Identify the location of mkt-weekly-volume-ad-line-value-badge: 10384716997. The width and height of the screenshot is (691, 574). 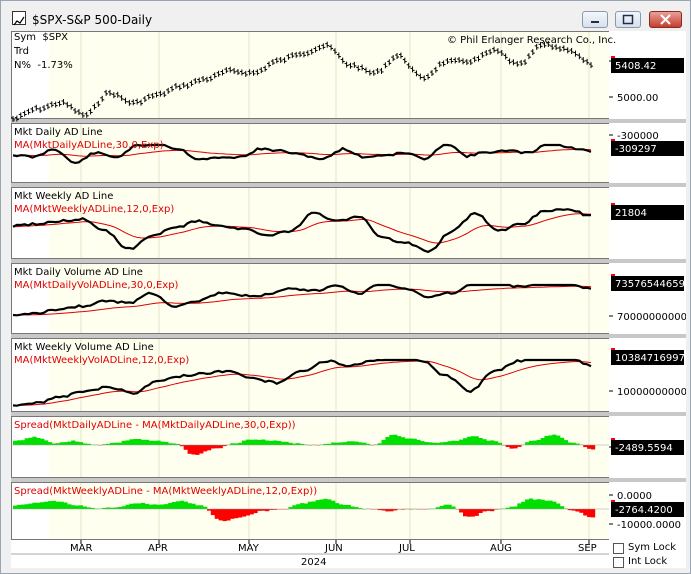
(650, 358).